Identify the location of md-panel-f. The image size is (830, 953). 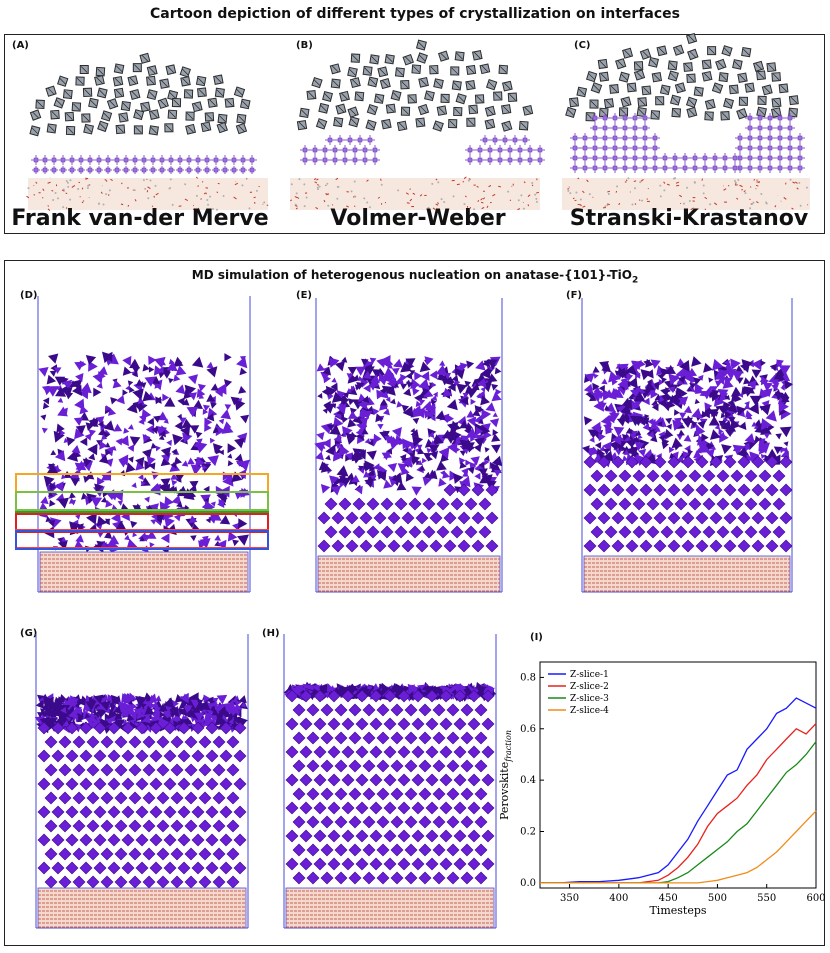
(687, 445).